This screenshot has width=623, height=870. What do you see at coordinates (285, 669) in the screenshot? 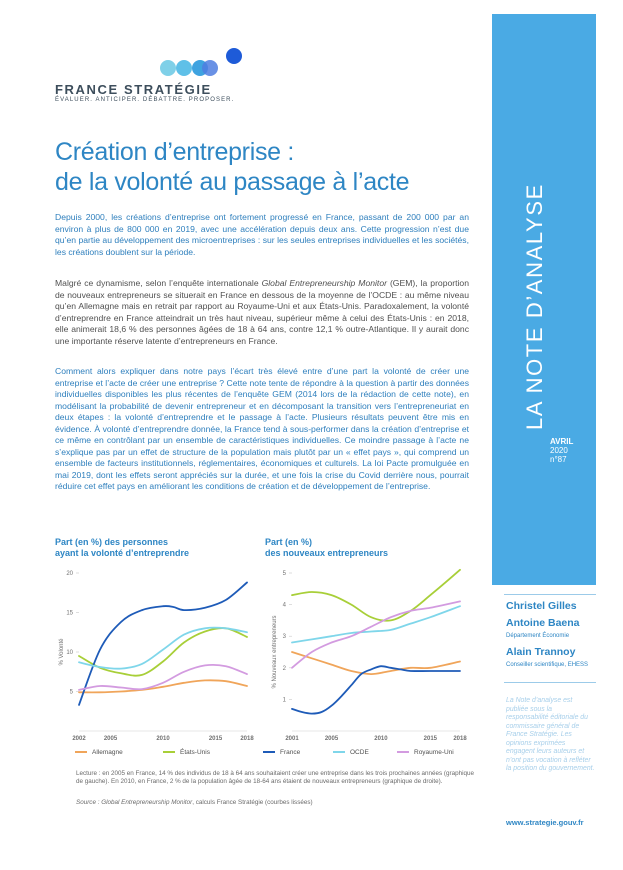
I see `y-tick-label: 2` at bounding box center [285, 669].